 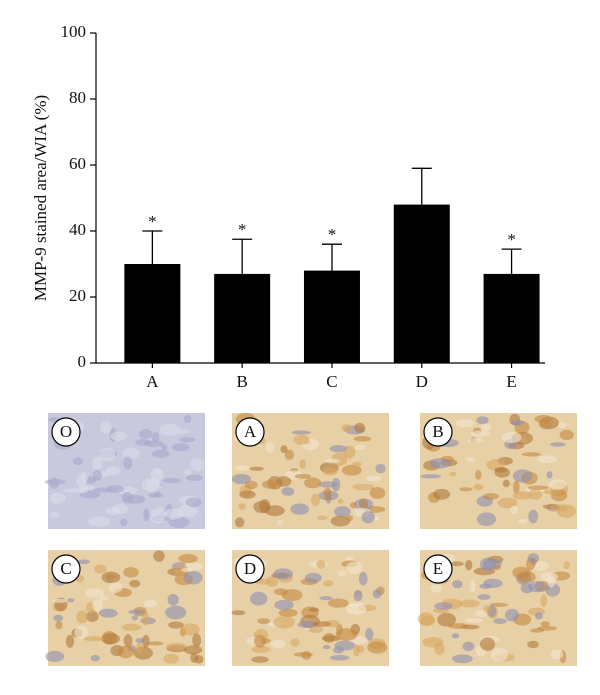 What do you see at coordinates (511, 381) in the screenshot?
I see `x-tick-label: E` at bounding box center [511, 381].